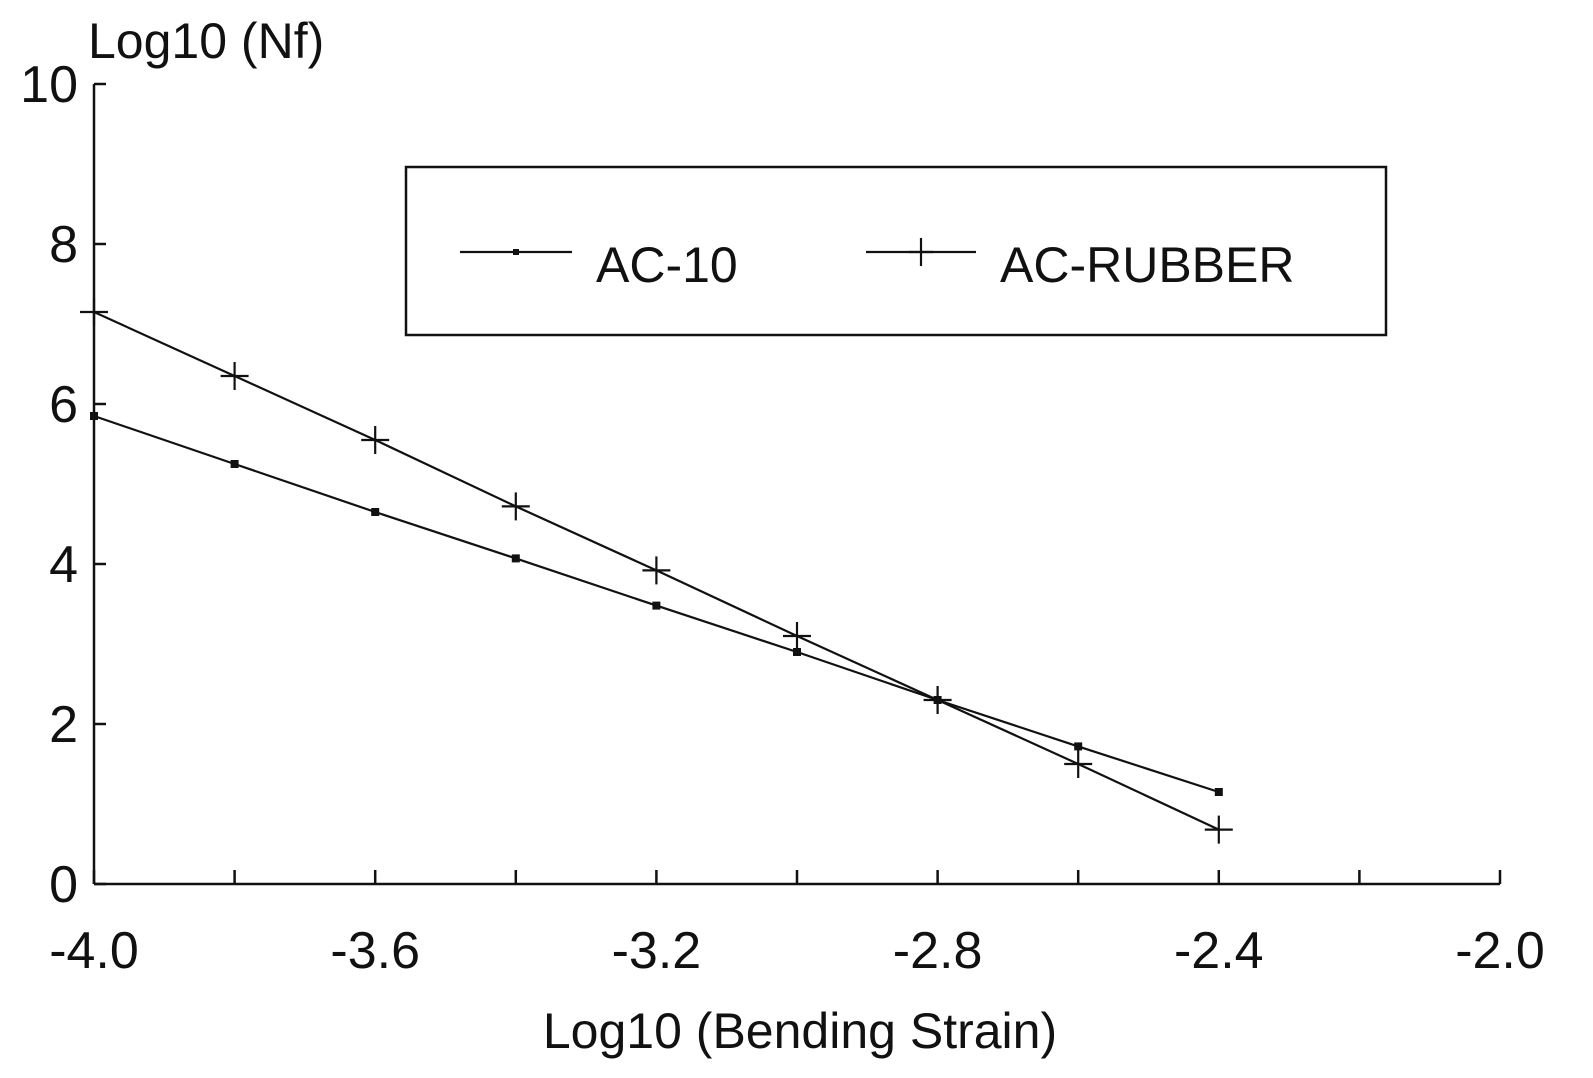 The height and width of the screenshot is (1078, 1593). What do you see at coordinates (1500, 951) in the screenshot?
I see `x-tick-label: -2.0` at bounding box center [1500, 951].